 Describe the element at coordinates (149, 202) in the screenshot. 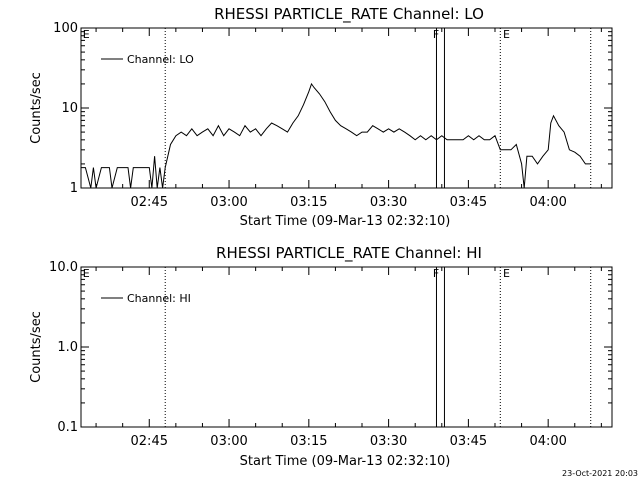

I see `chart-lo-xtick-label: 02:45` at that location.